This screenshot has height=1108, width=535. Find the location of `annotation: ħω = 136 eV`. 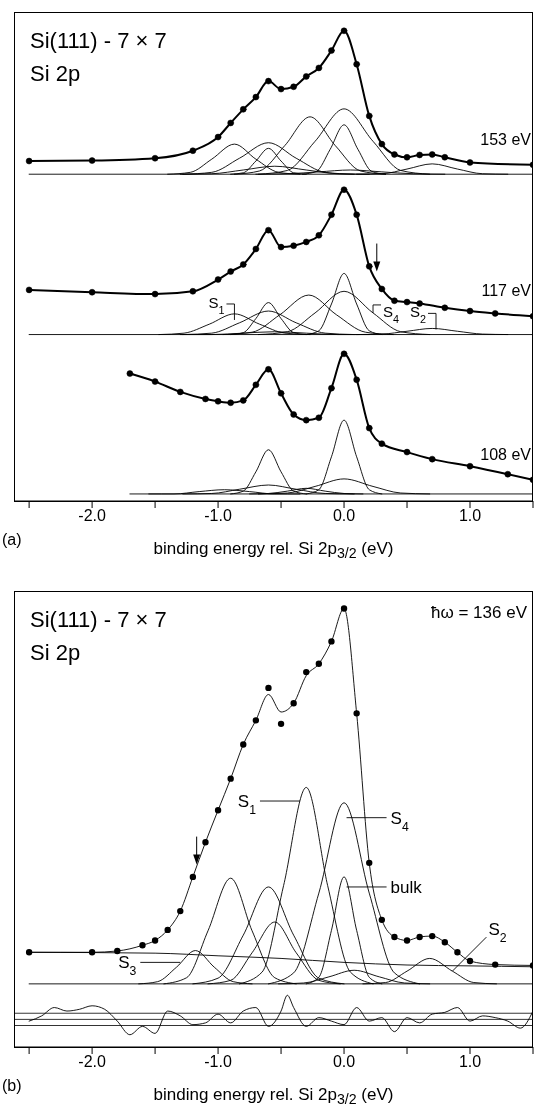

annotation: ħω = 136 eV is located at coordinates (479, 613).